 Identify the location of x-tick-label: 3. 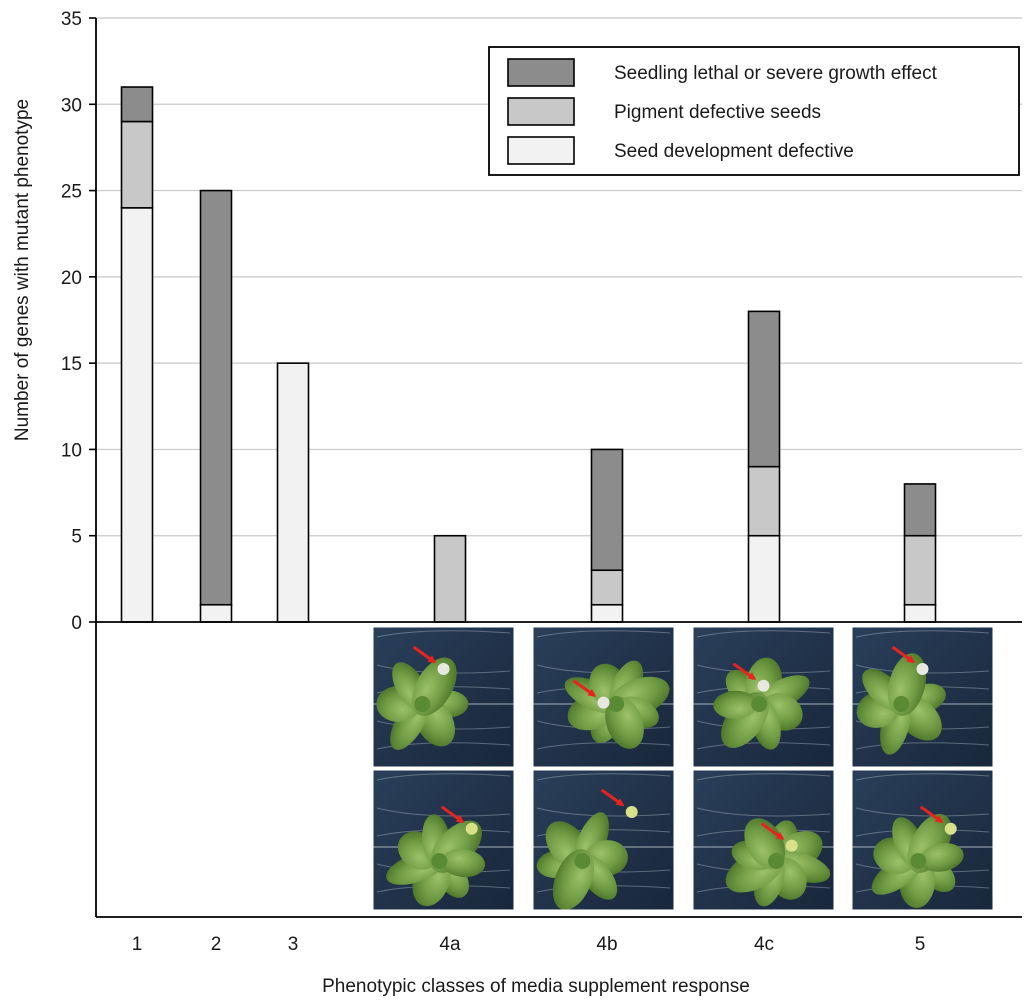
(293, 944).